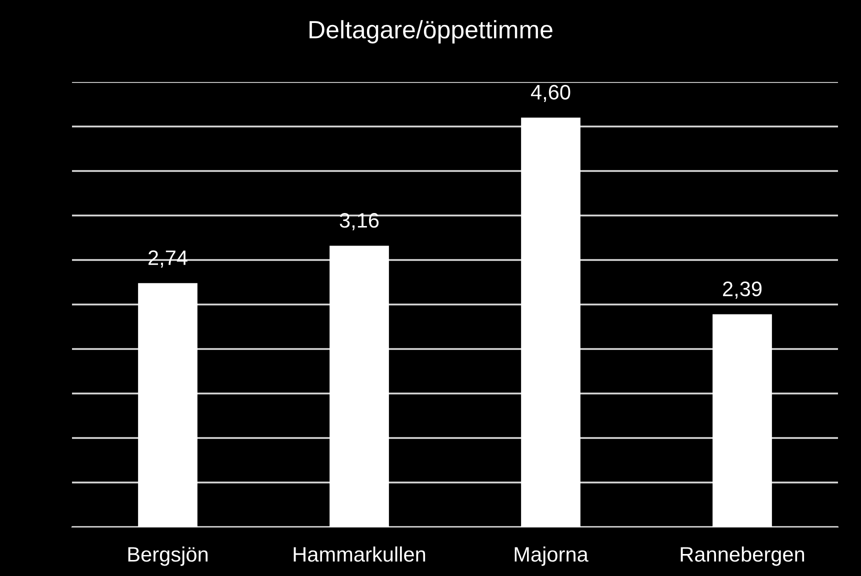  Describe the element at coordinates (431, 32) in the screenshot. I see `chart-title: Deltagare/öppettimme` at that location.